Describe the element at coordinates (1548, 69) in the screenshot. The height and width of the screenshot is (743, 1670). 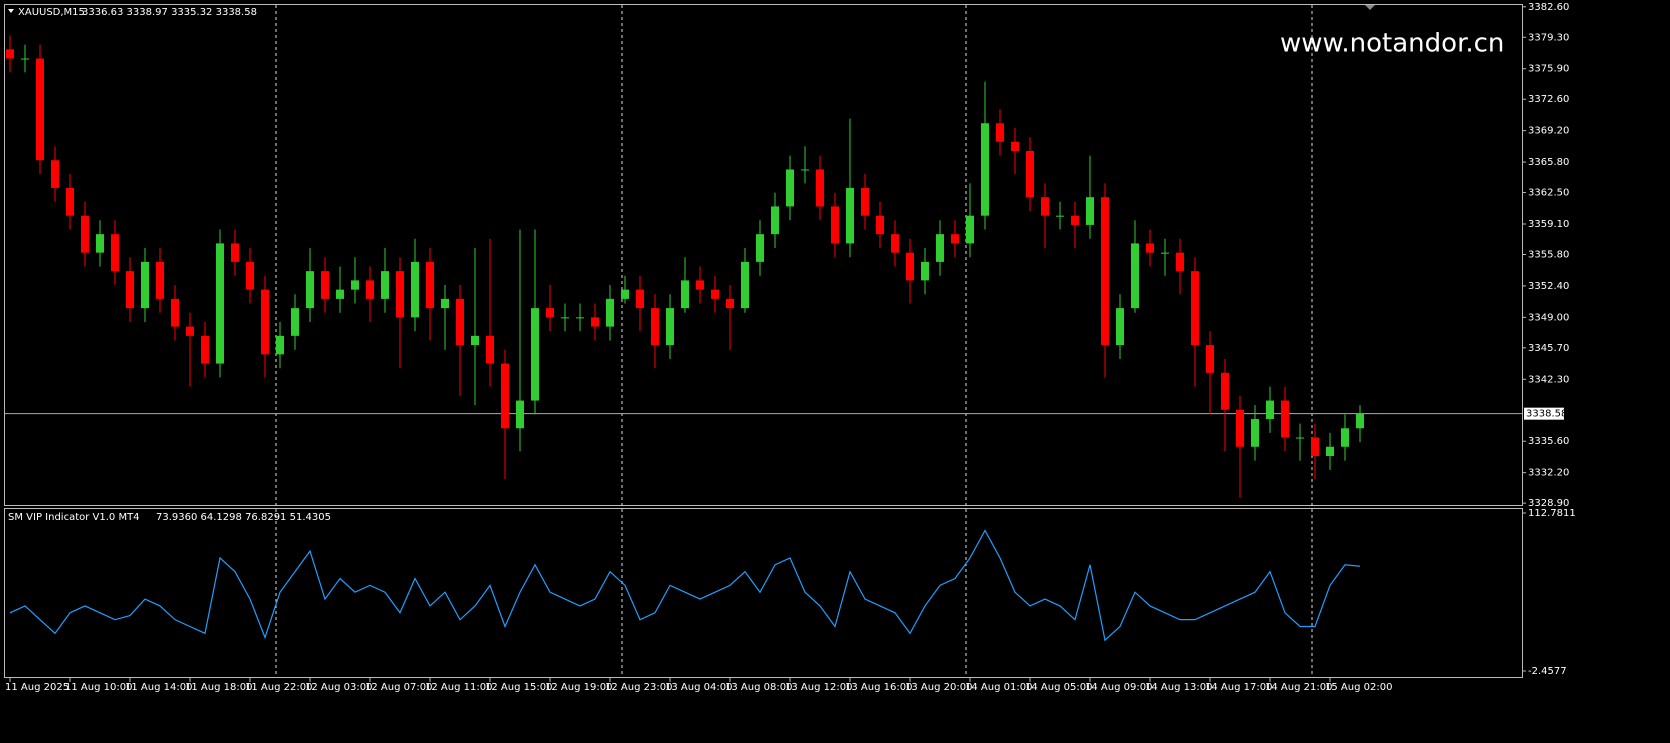
I see `y-tick-label: 3375.90` at that location.